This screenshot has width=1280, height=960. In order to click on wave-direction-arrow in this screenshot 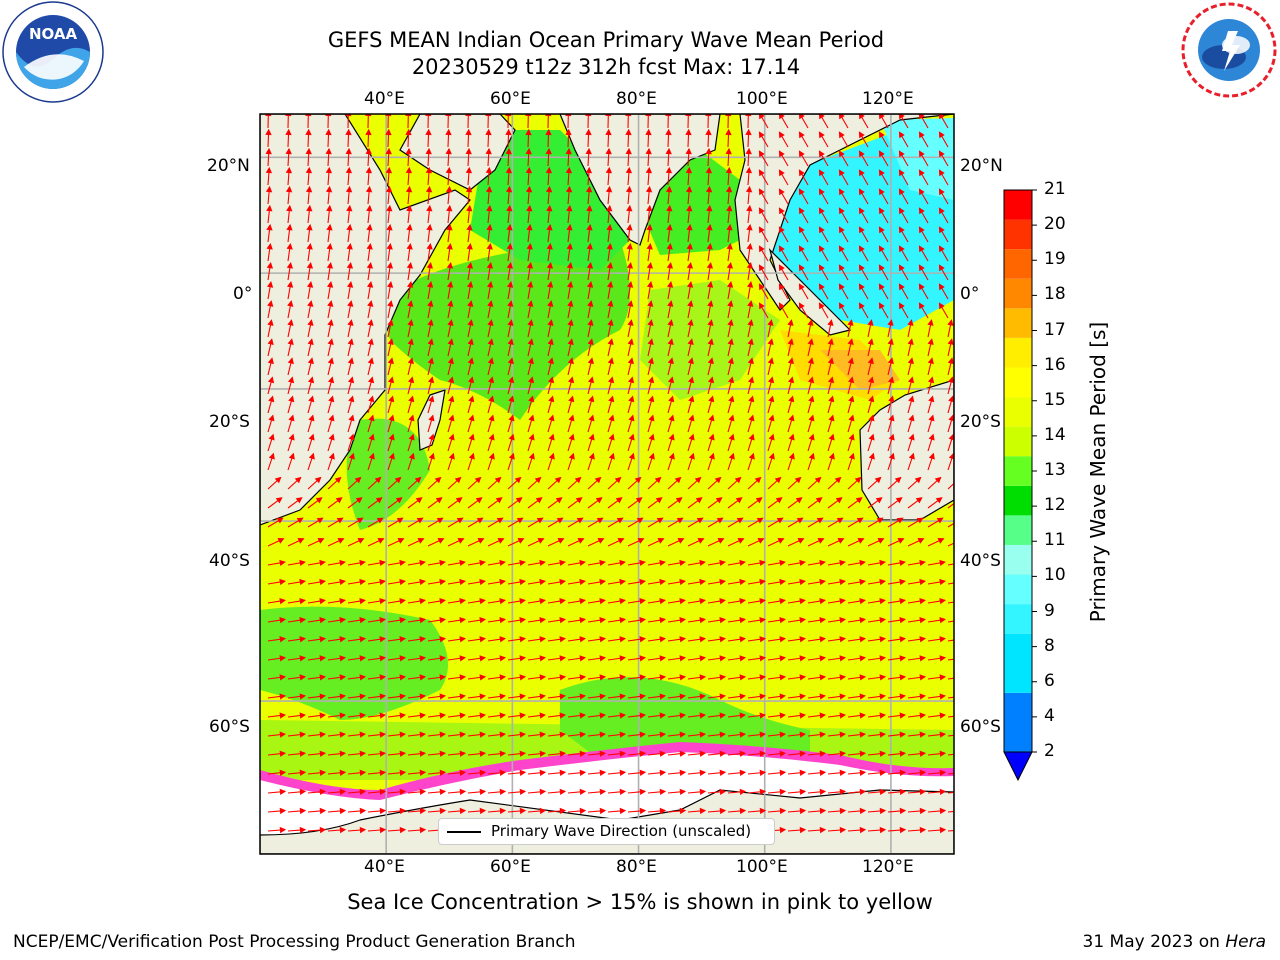, I will do `click(950, 697)`.